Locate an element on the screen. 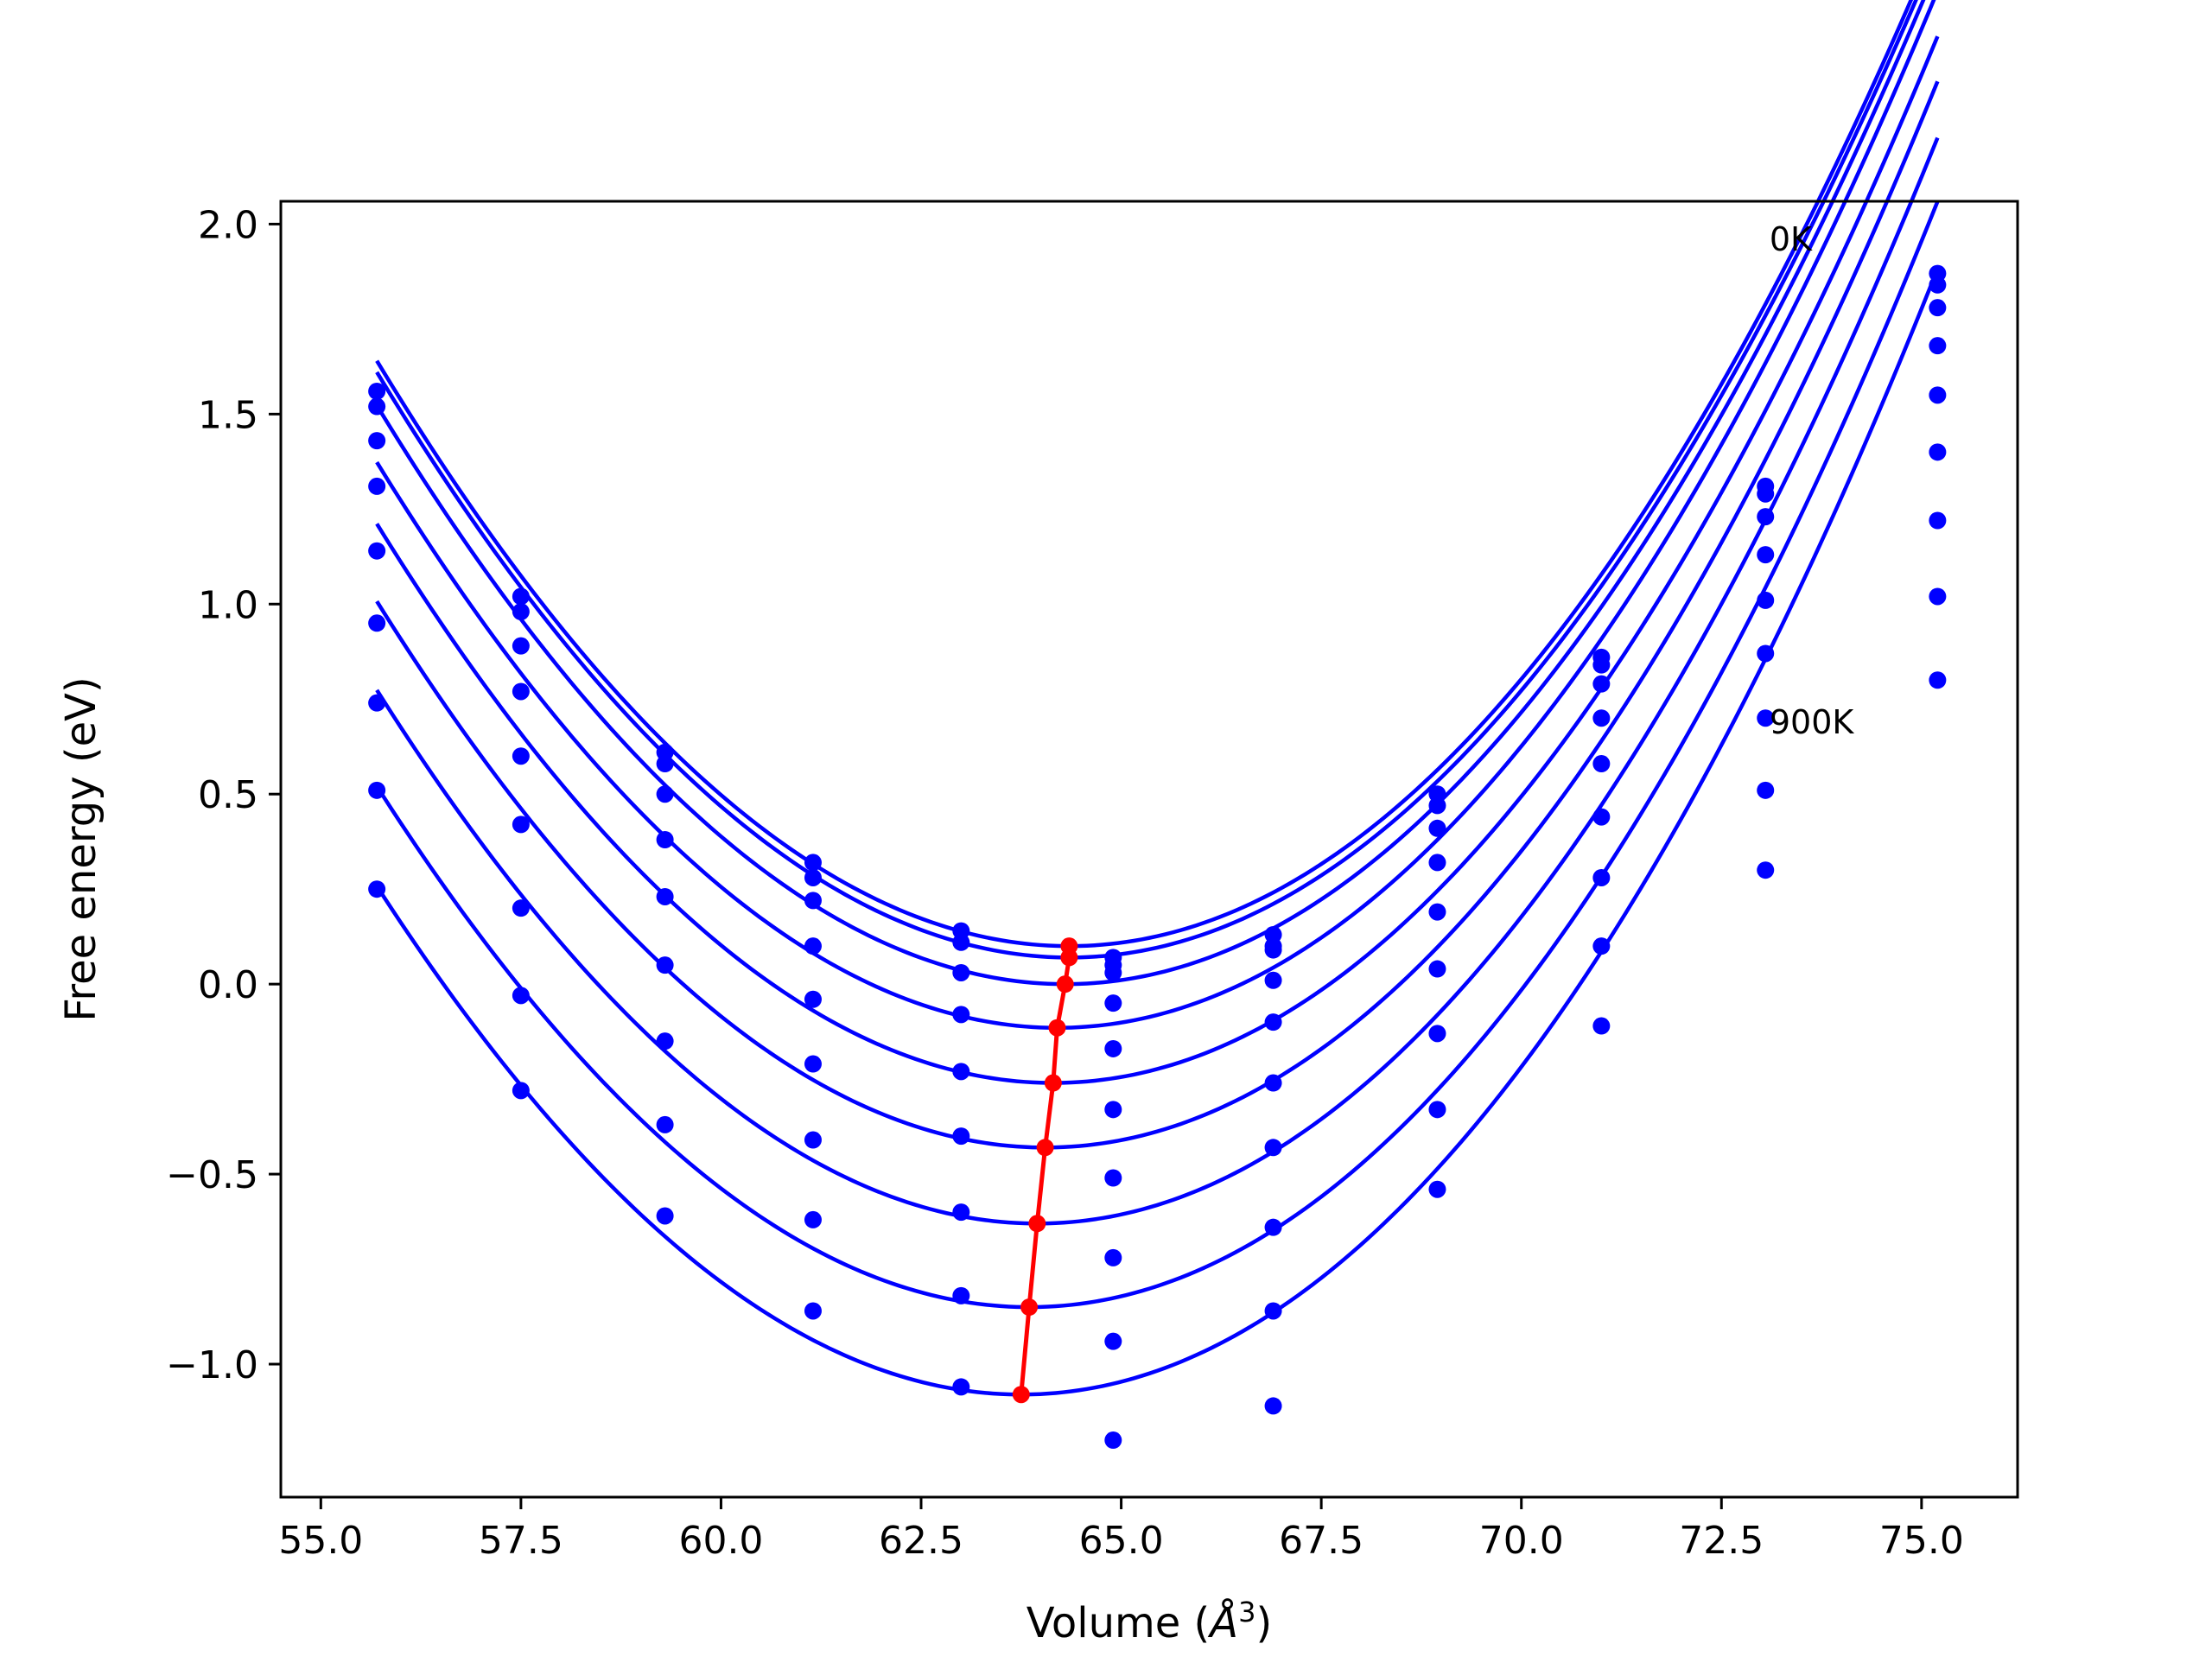 The height and width of the screenshot is (1663, 2212). minima-layer is located at coordinates (1045, 1170).